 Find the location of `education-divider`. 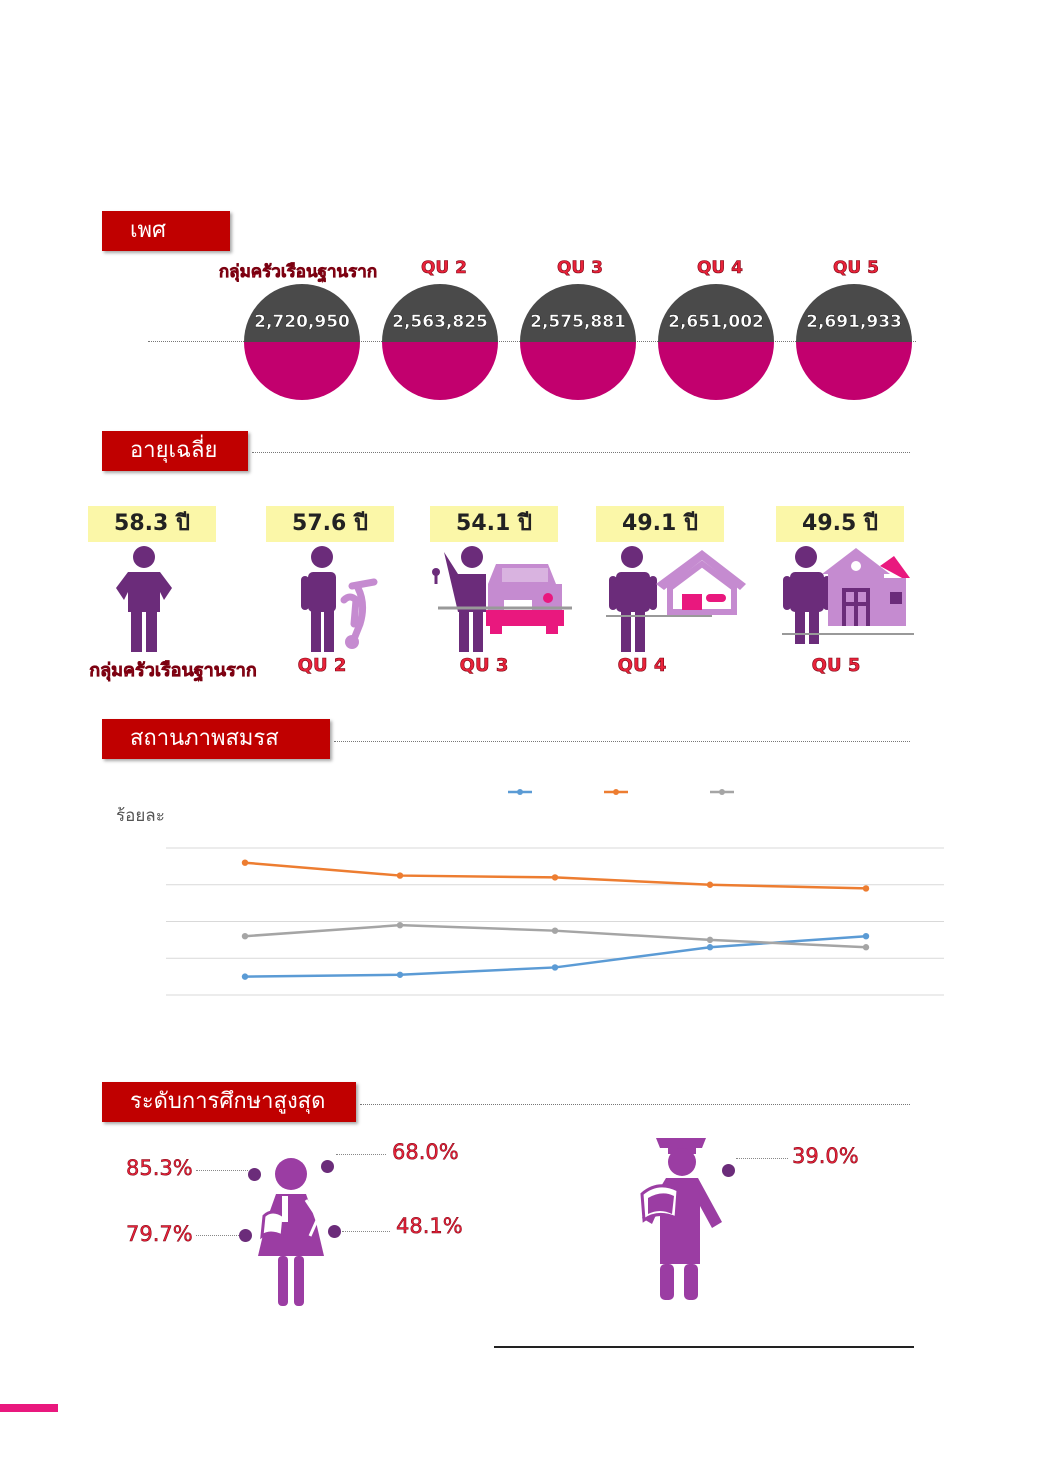

education-divider is located at coordinates (635, 1104).